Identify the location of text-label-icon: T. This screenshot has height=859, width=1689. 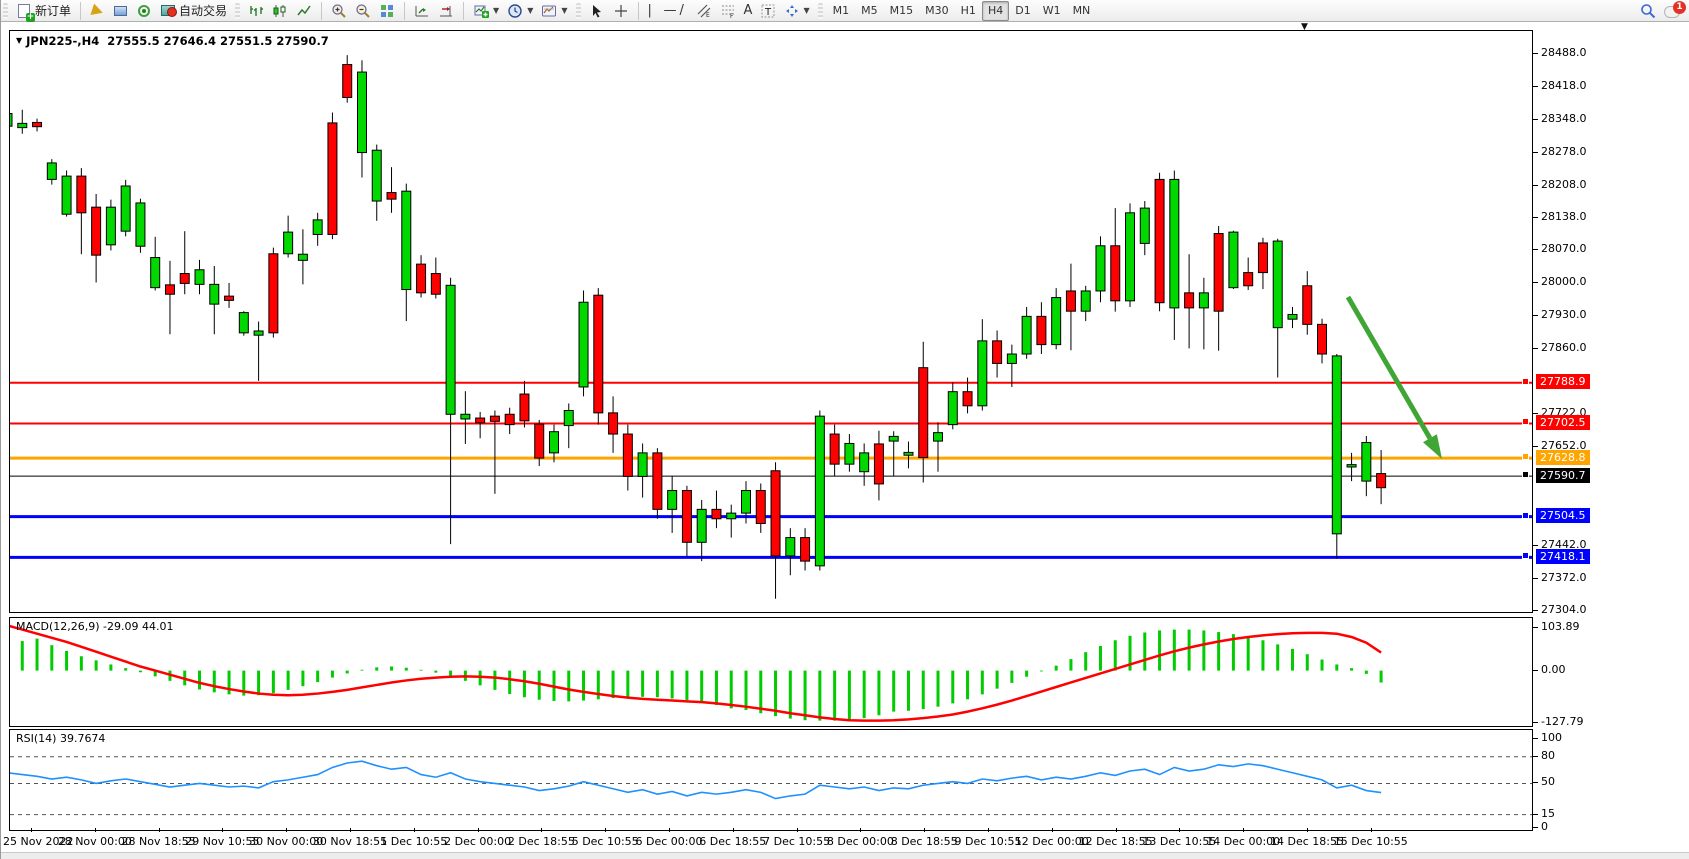
(767, 11).